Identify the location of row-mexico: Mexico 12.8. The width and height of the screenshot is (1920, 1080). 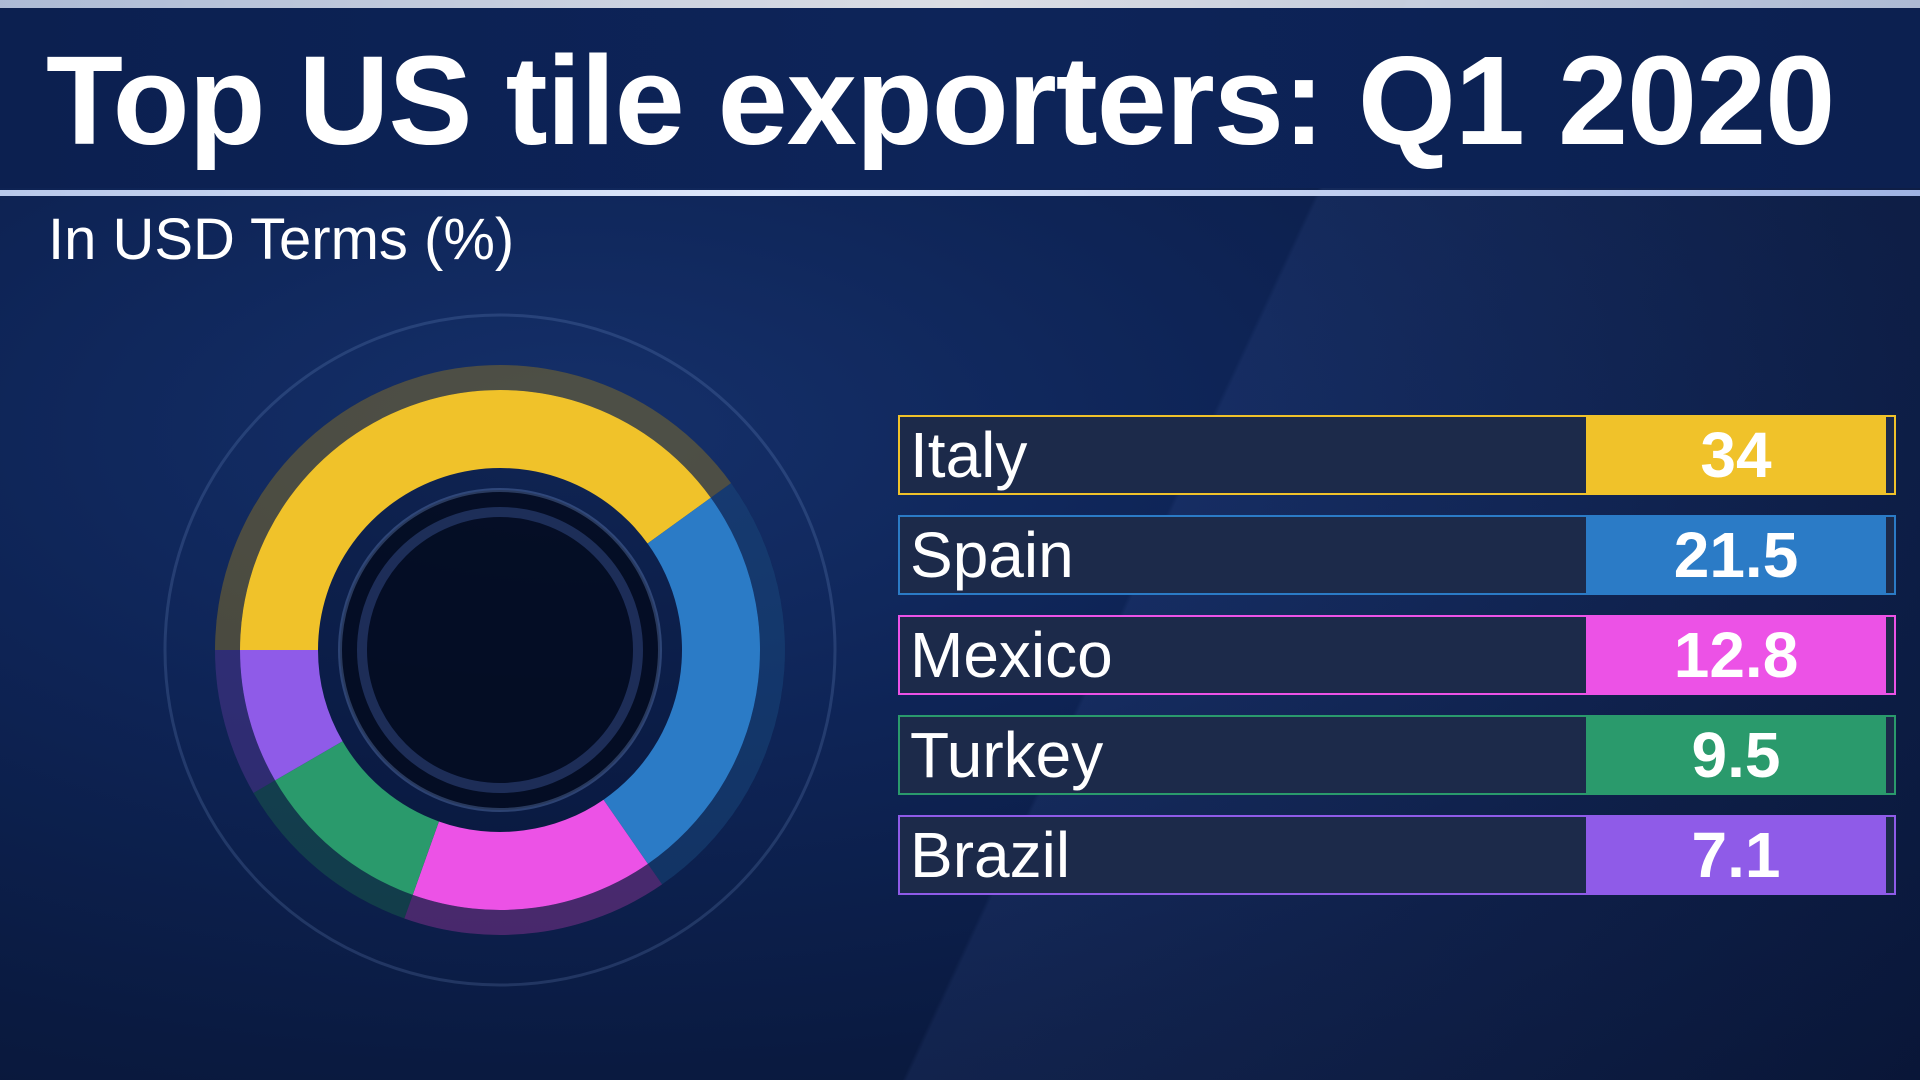
(1397, 655).